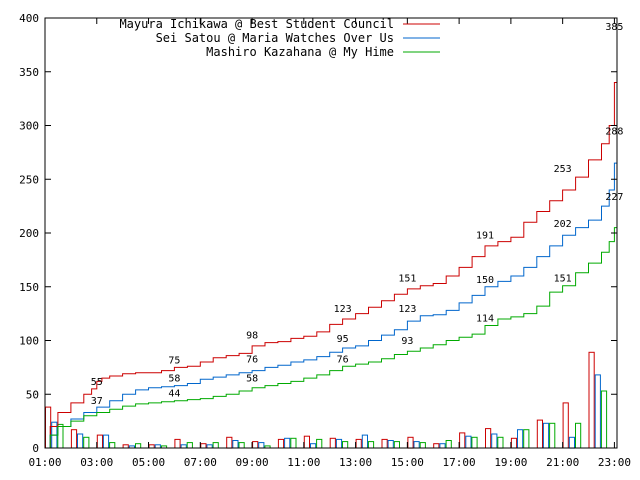 The width and height of the screenshot is (640, 480). I want to click on y-tick-label: 350, so click(29, 72).